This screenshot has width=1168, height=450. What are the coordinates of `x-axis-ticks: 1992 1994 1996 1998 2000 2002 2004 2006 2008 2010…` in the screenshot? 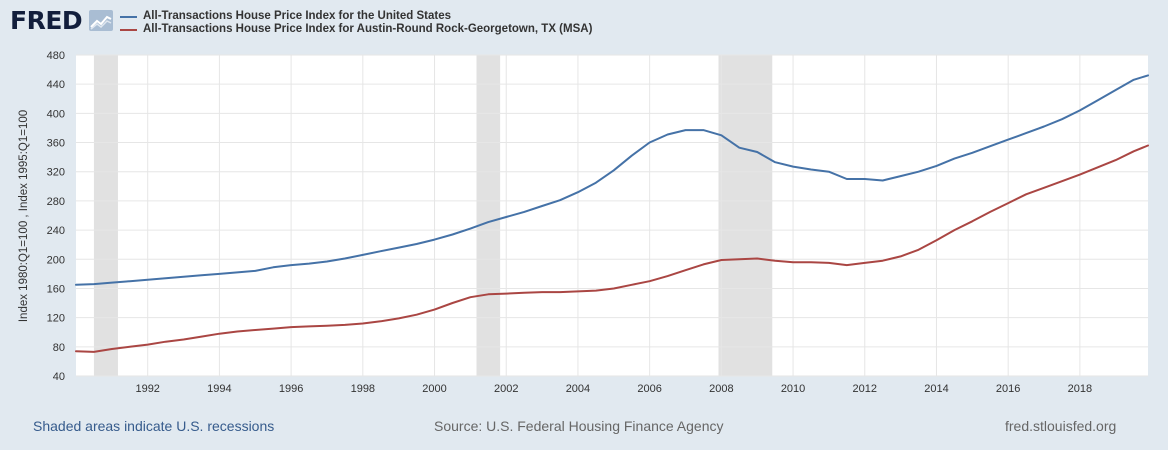 It's located at (613, 389).